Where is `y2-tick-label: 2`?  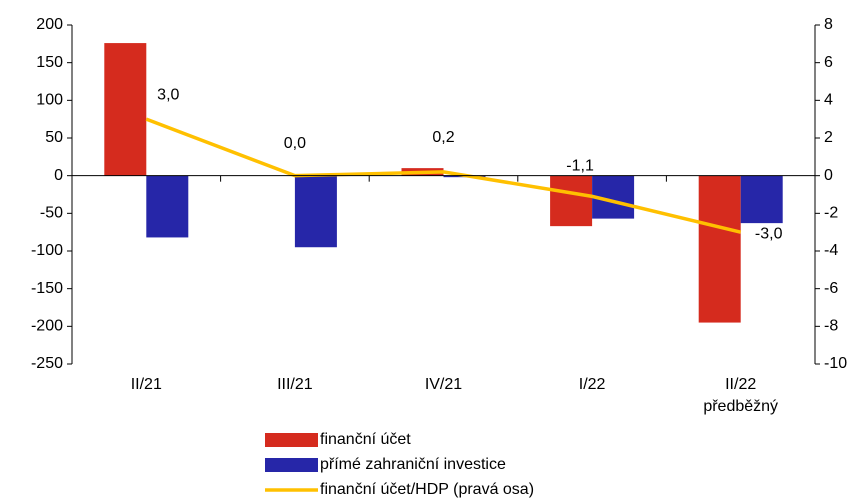 y2-tick-label: 2 is located at coordinates (828, 137).